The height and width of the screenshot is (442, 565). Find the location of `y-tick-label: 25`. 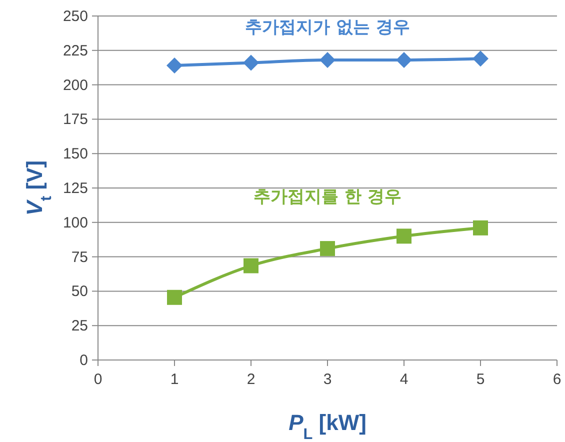

y-tick-label: 25 is located at coordinates (79, 326).